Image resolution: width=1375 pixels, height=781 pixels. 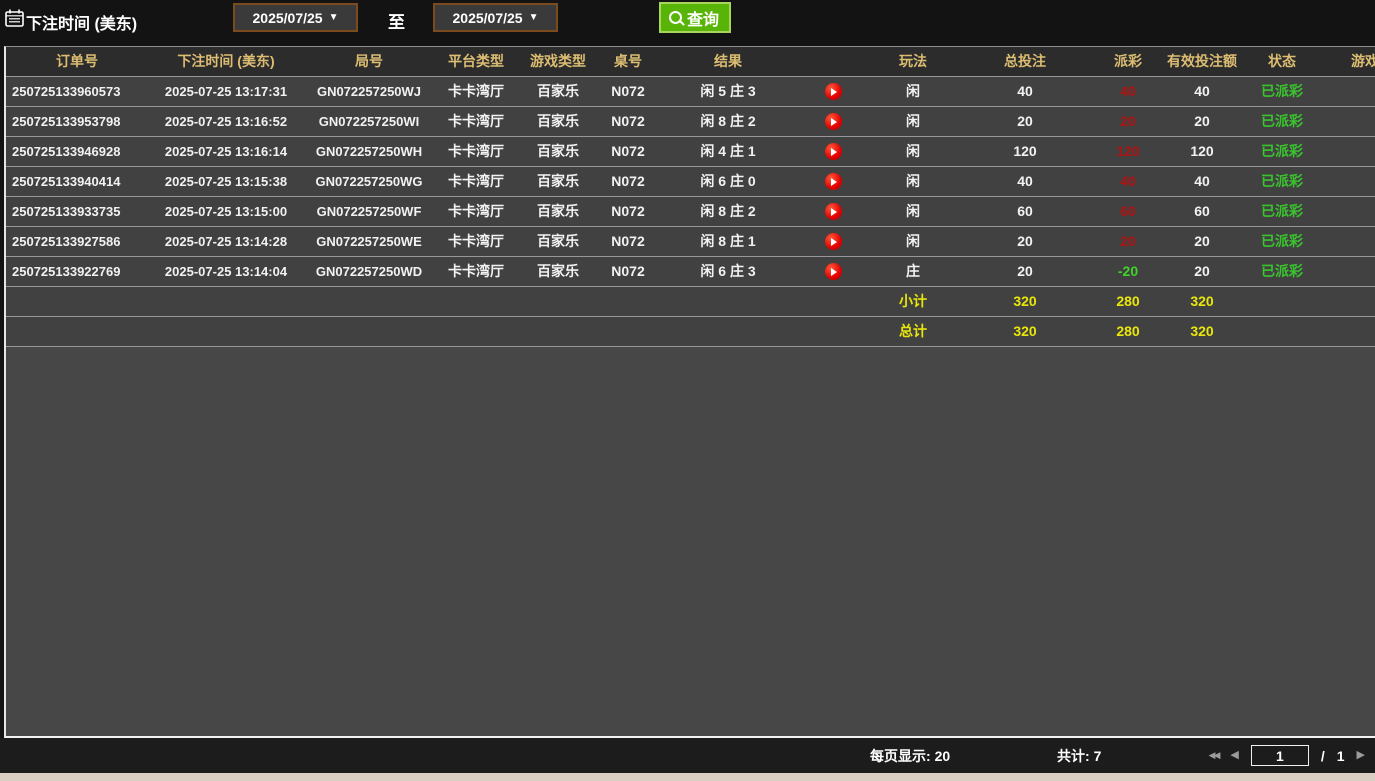 I want to click on round-cell: GN072257250WD, so click(x=369, y=271).